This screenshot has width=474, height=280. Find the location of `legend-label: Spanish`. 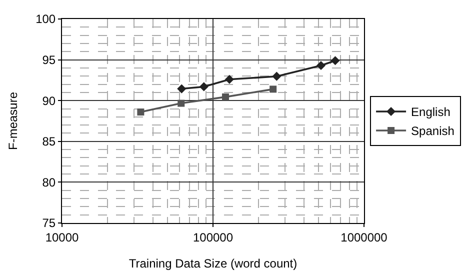

legend-label: Spanish is located at coordinates (432, 131).